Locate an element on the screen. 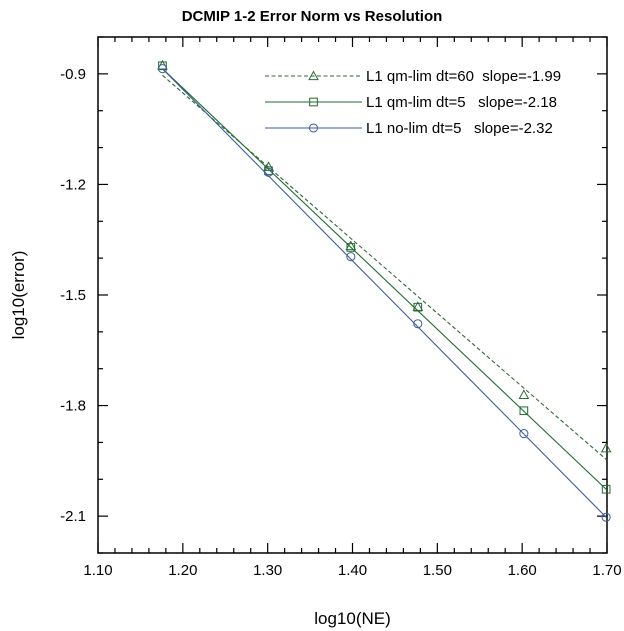  y-tick-label: -0.9 is located at coordinates (73, 74).